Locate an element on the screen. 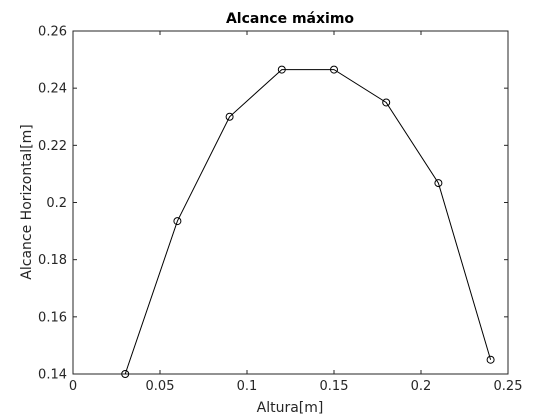 Image resolution: width=560 pixels, height=420 pixels. y-tick-label: 0.16 is located at coordinates (52, 317).